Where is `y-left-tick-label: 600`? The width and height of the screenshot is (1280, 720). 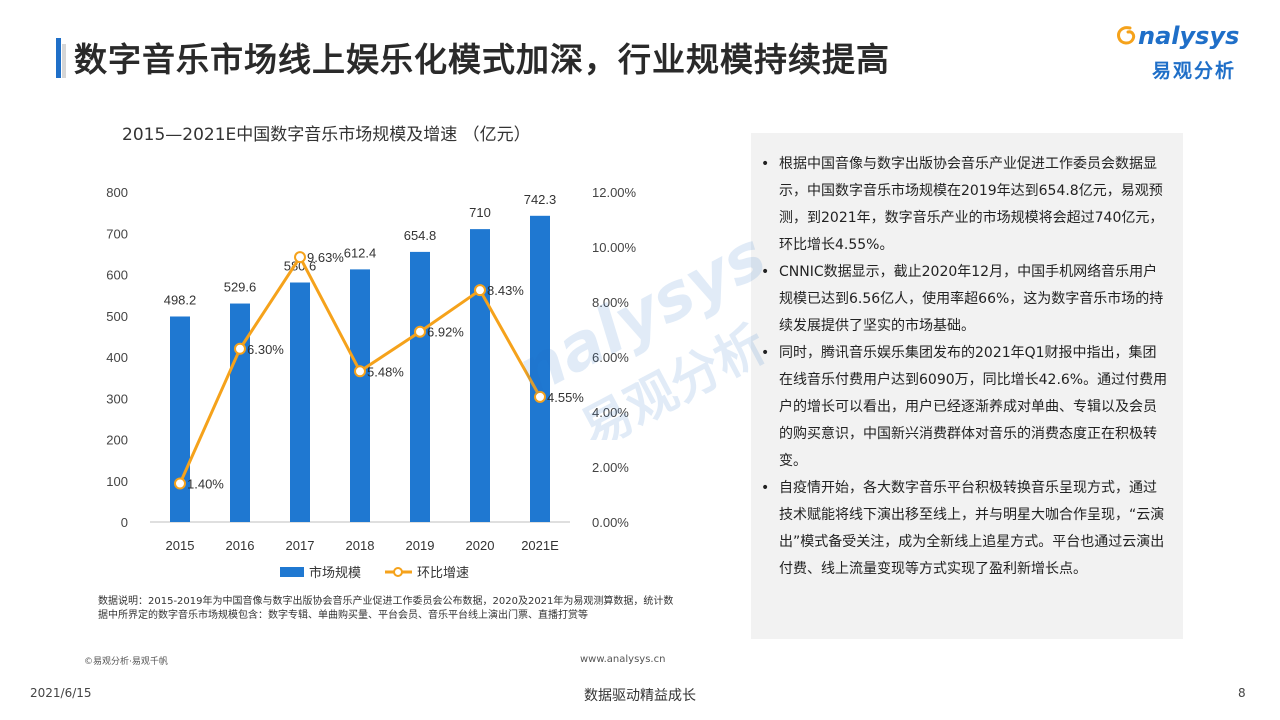 y-left-tick-label: 600 is located at coordinates (117, 275).